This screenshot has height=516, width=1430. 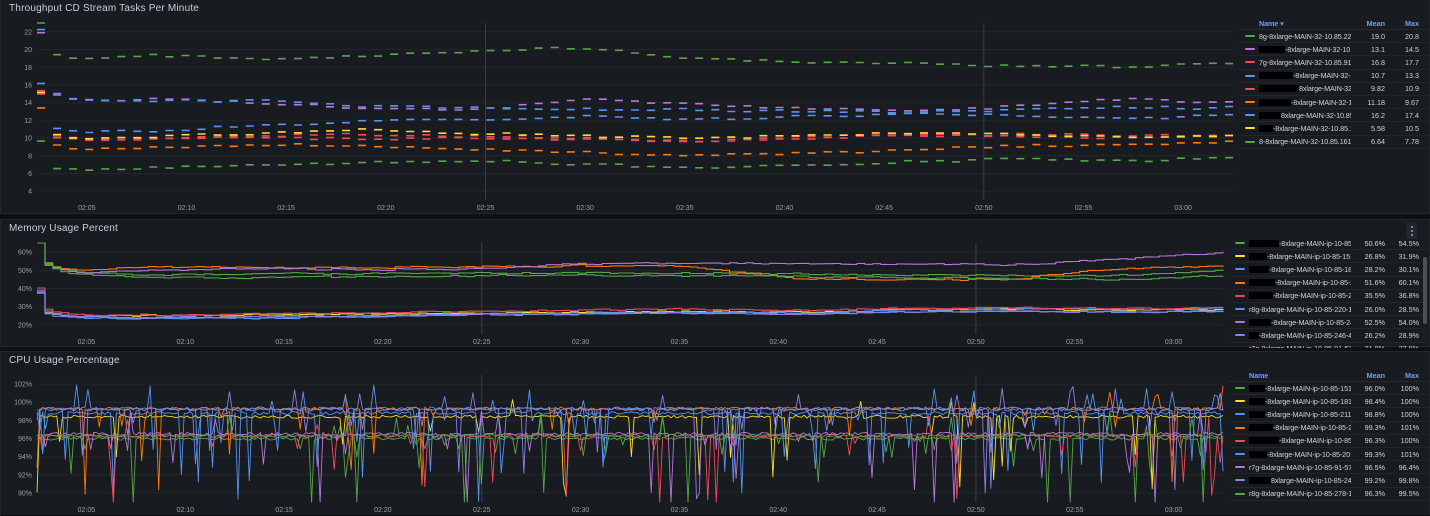 I want to click on legend-item: -8xlarge-MAIN-ip-10-85-201-1799.3%101%, so click(x=1329, y=454).